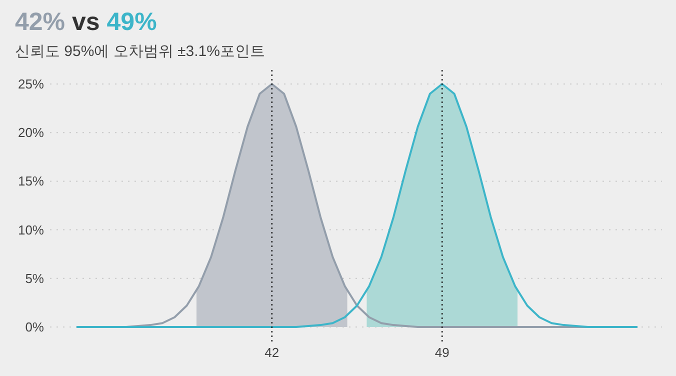 This screenshot has height=376, width=676. What do you see at coordinates (31, 181) in the screenshot?
I see `y-tick-label: 15%` at bounding box center [31, 181].